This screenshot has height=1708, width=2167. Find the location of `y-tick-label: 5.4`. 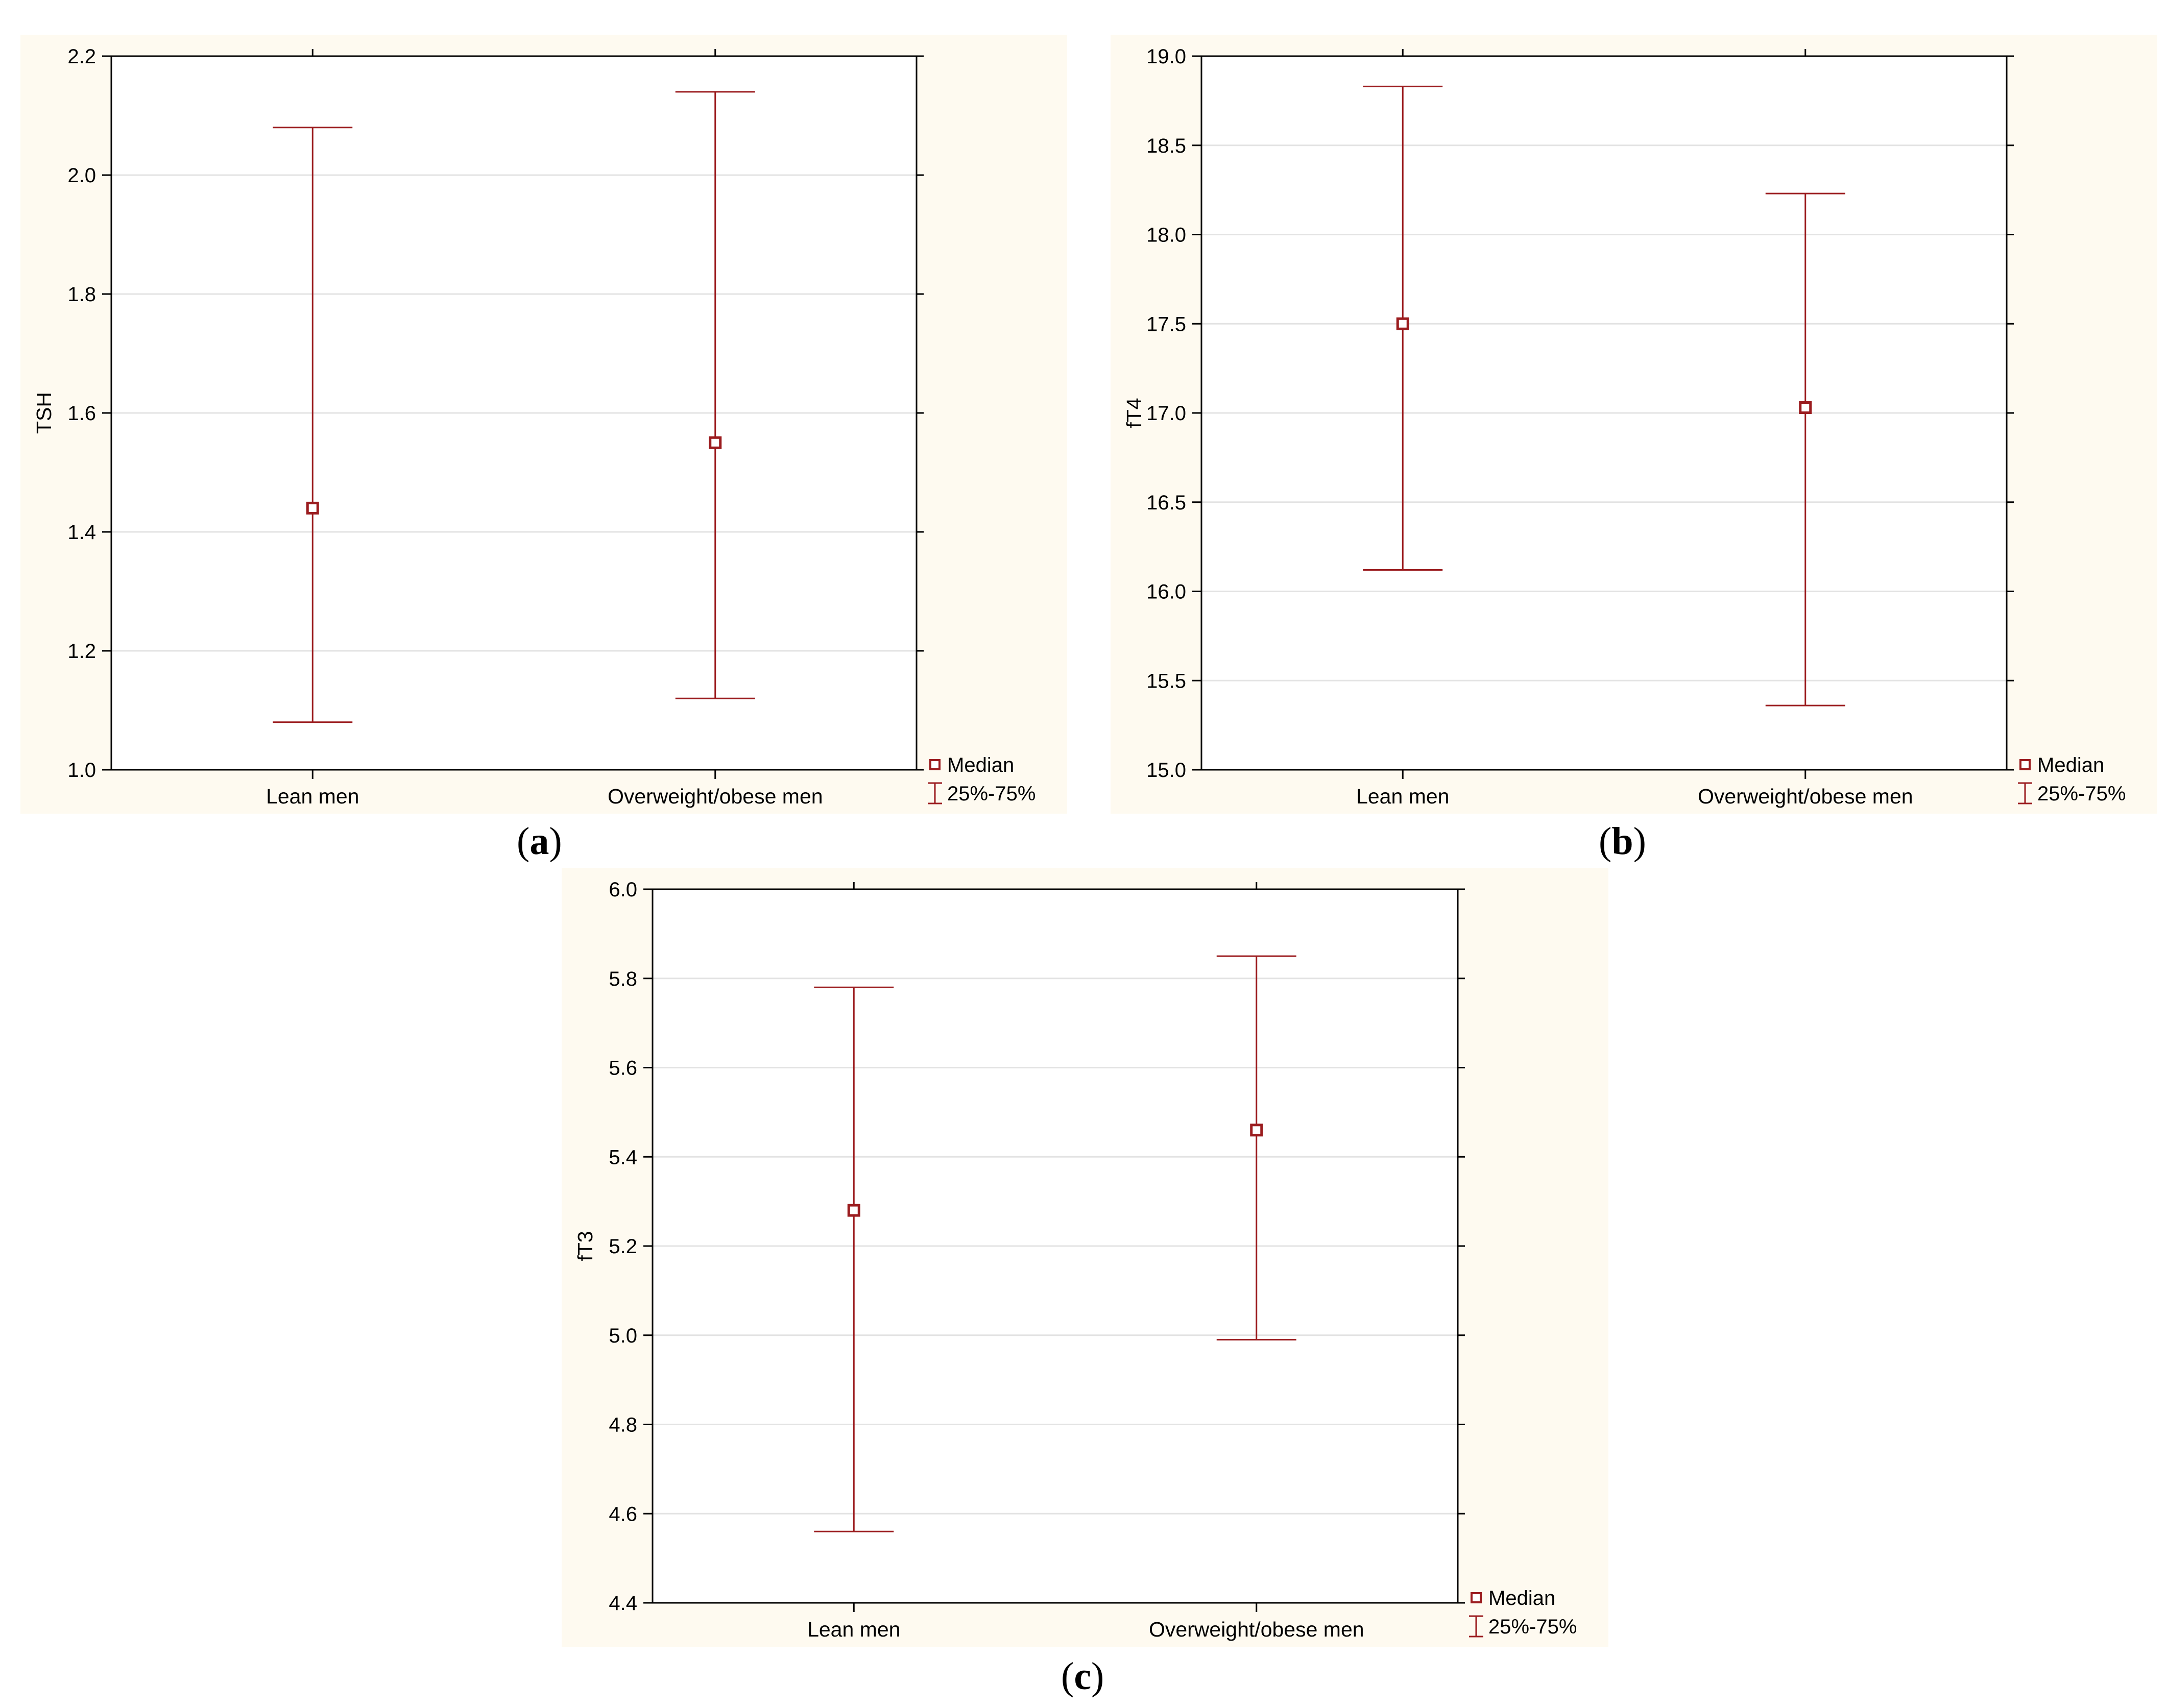

y-tick-label: 5.4 is located at coordinates (623, 1157).